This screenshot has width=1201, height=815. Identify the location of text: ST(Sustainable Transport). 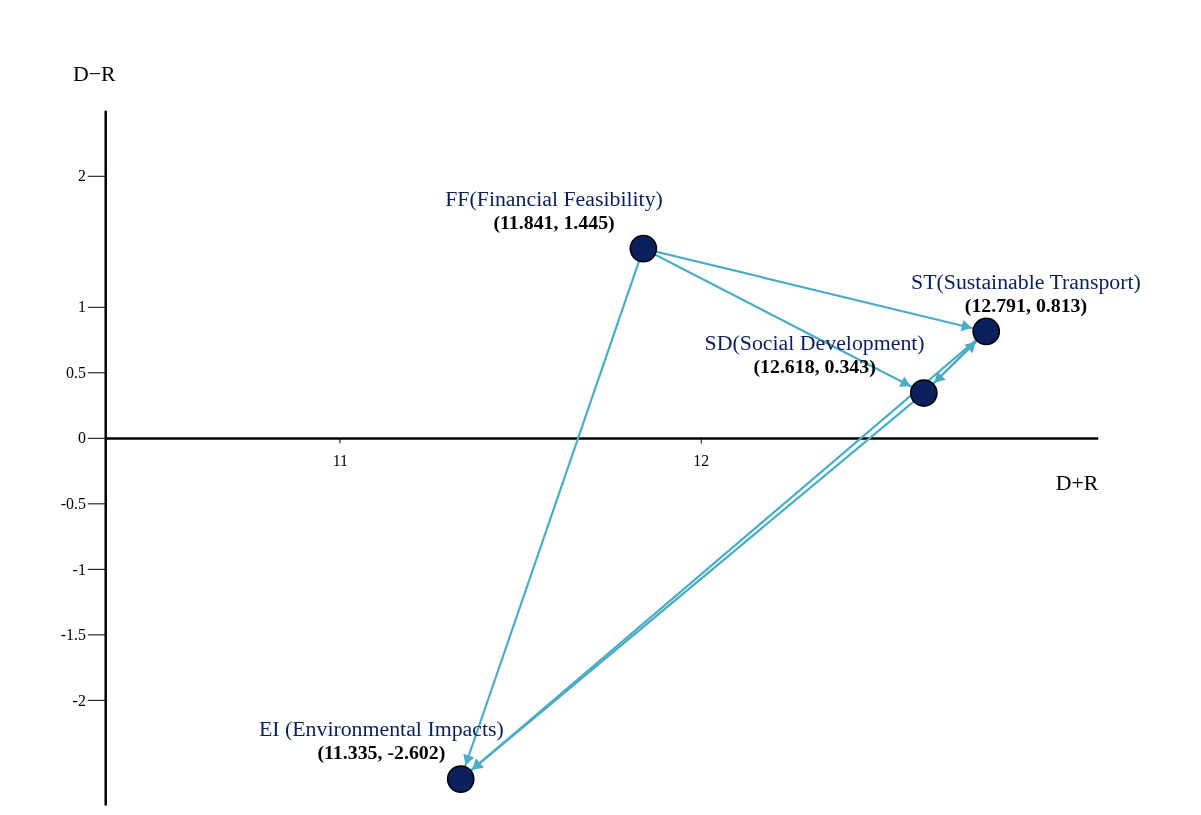
(1026, 281).